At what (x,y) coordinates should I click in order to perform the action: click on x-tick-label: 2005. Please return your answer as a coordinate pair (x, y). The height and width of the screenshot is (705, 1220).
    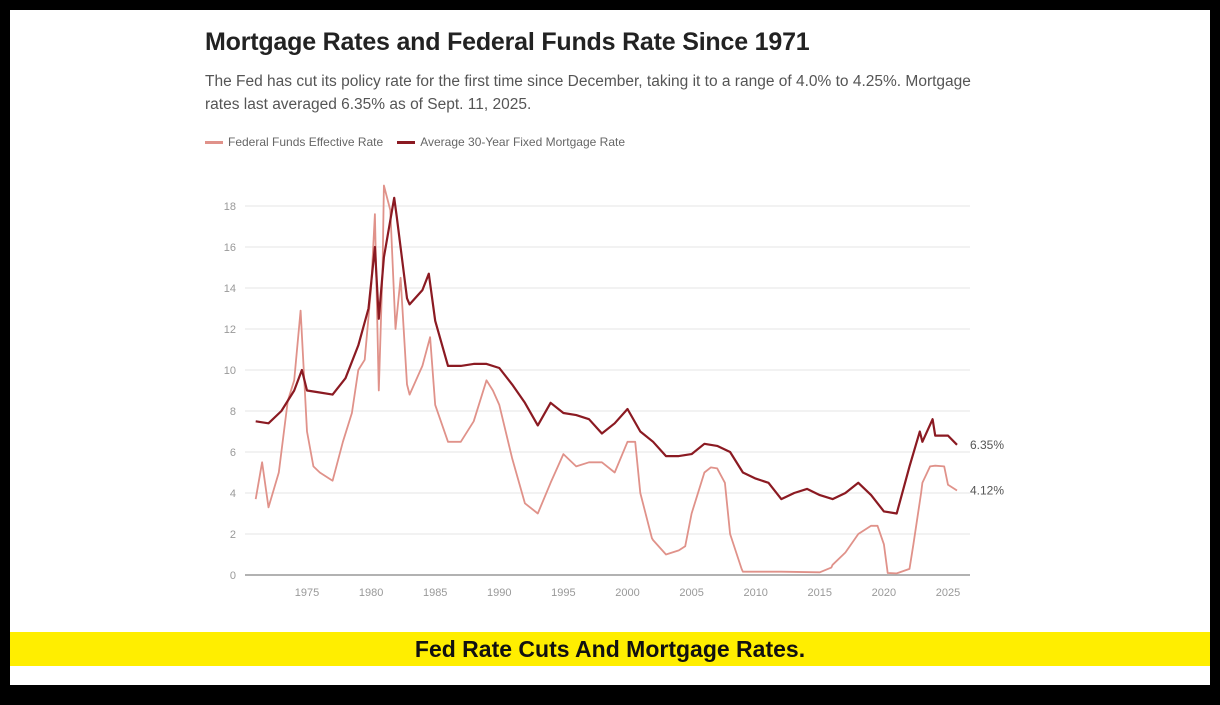
    Looking at the image, I should click on (691, 593).